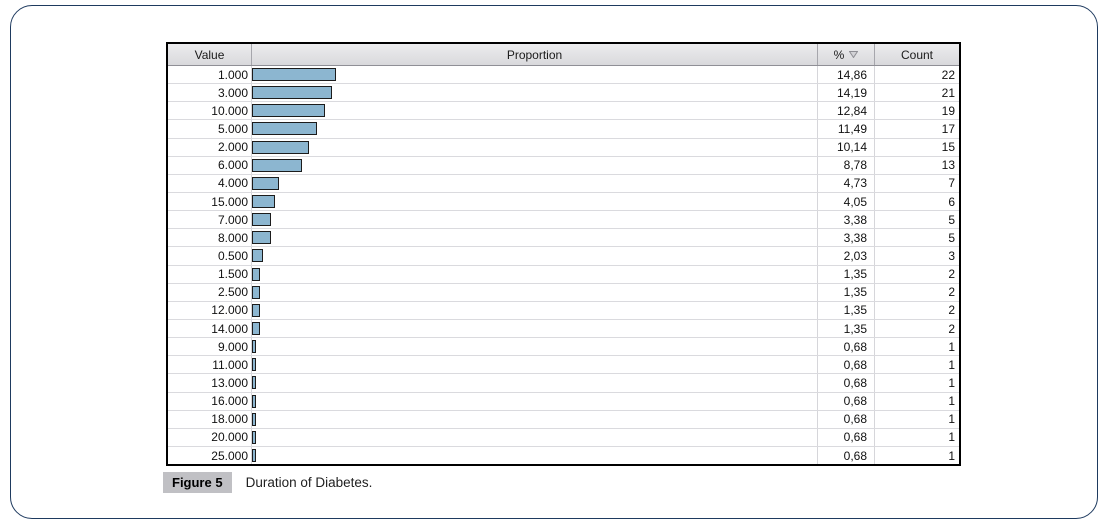 The width and height of the screenshot is (1108, 525). Describe the element at coordinates (197, 482) in the screenshot. I see `figure-number-badge: Figure 5` at that location.